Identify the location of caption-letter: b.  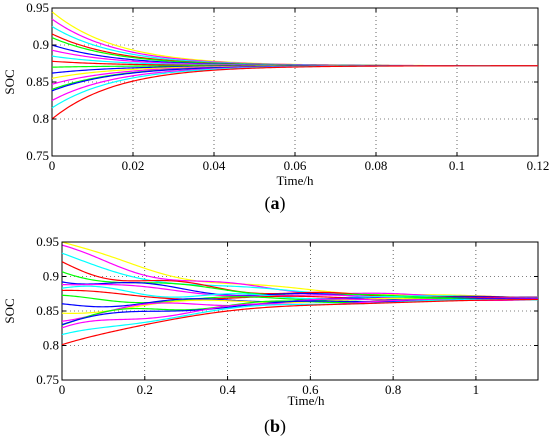
(275, 426).